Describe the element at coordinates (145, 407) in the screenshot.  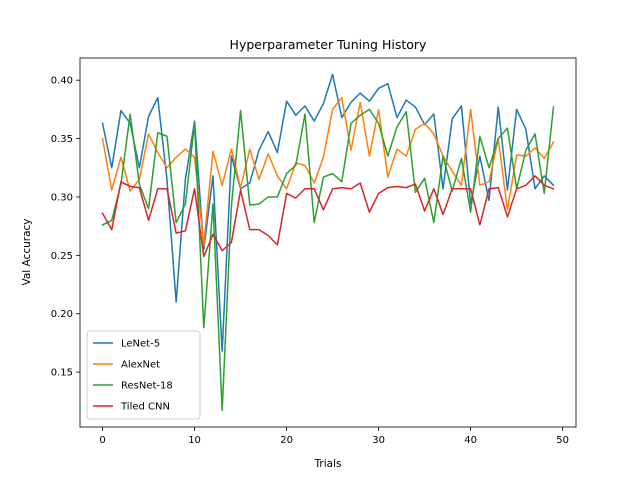
I see `legend-label: Tiled CNN` at that location.